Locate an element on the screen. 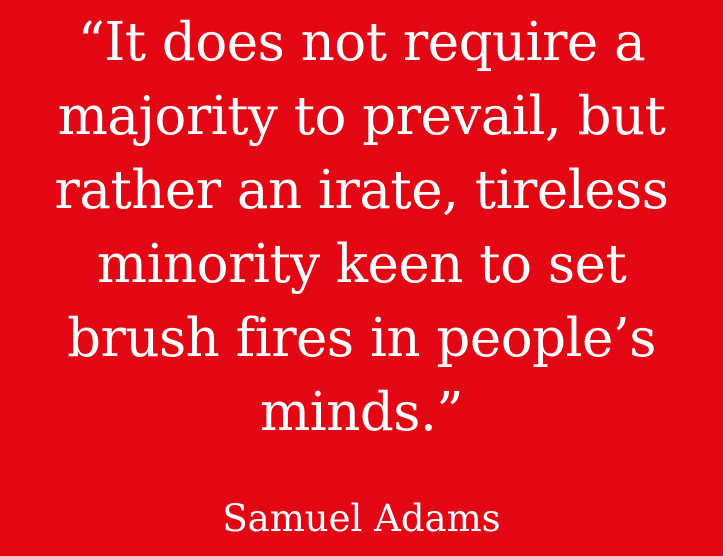 The image size is (723, 556). quote-attribution: Samuel Adams is located at coordinates (361, 518).